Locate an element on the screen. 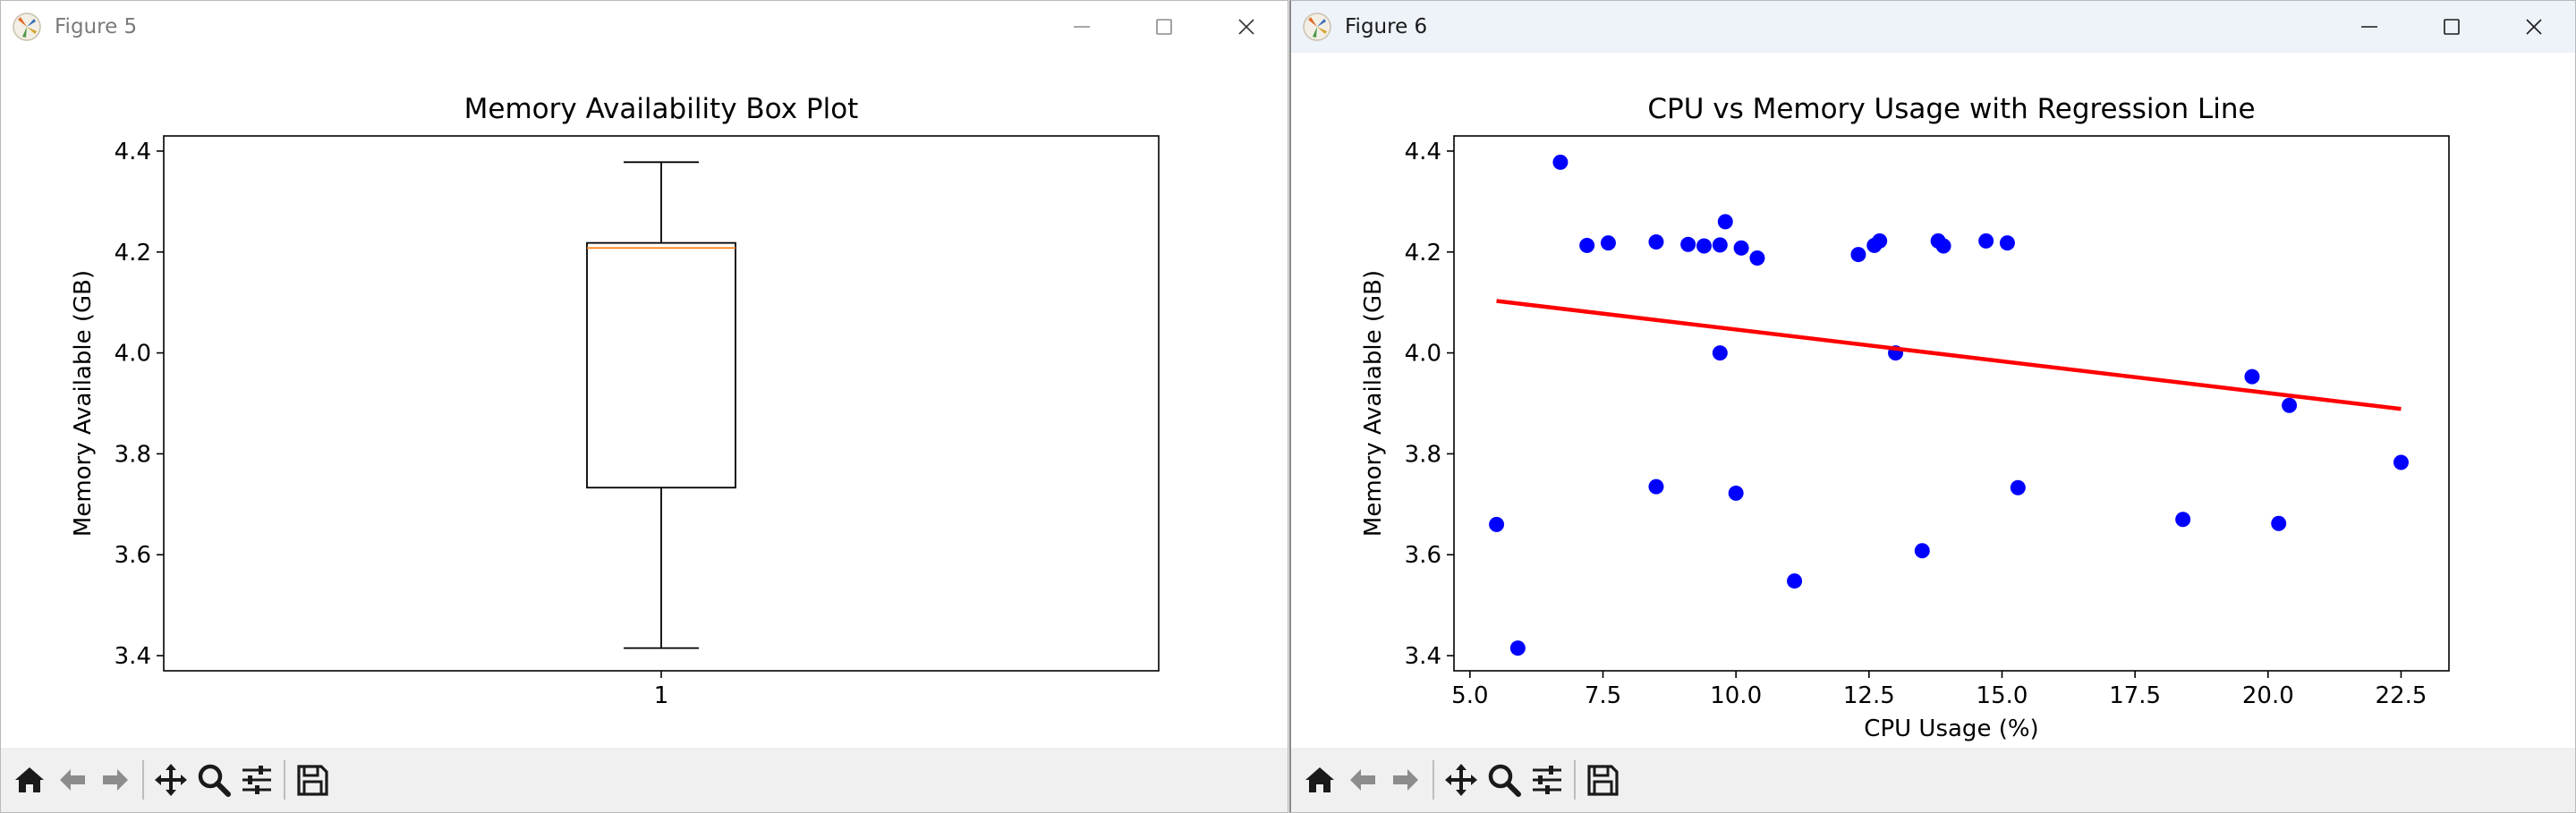 This screenshot has width=2576, height=813. y-tick-label: 4.2 is located at coordinates (1423, 253).